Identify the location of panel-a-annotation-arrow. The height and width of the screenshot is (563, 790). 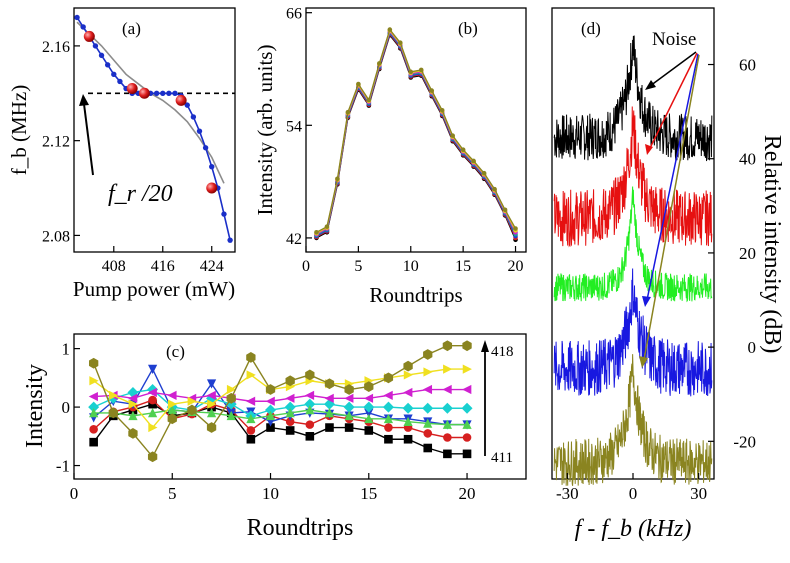
(88, 139).